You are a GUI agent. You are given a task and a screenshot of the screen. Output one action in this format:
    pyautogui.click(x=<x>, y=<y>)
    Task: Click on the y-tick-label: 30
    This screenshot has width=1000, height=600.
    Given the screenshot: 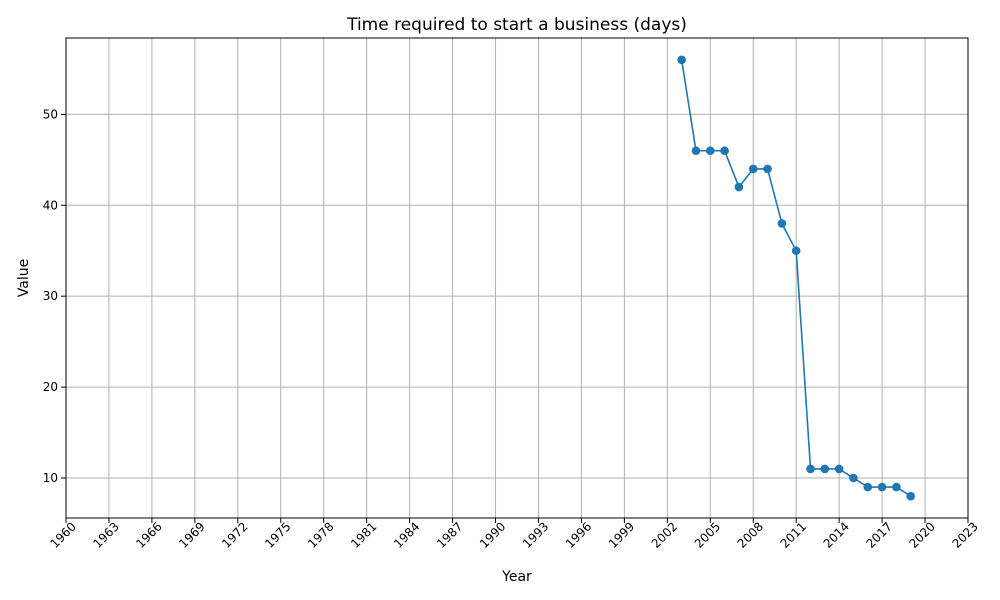 What is the action you would take?
    pyautogui.click(x=50, y=296)
    